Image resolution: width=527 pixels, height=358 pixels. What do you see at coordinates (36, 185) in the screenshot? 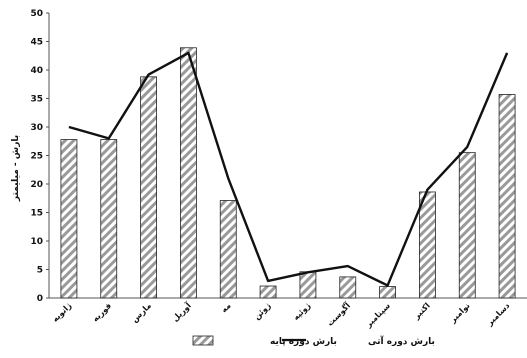
I see `y-tick-label: 20` at bounding box center [36, 185].